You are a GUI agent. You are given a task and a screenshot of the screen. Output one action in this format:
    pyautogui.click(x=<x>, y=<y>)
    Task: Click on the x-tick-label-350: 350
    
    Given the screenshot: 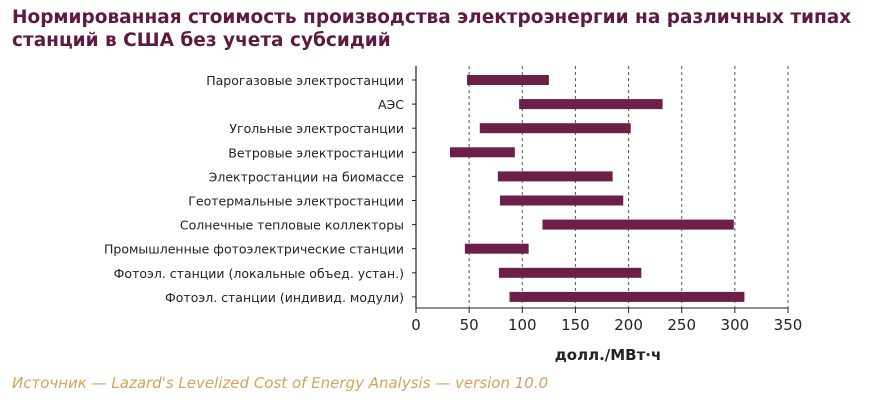 What is the action you would take?
    pyautogui.click(x=788, y=325)
    